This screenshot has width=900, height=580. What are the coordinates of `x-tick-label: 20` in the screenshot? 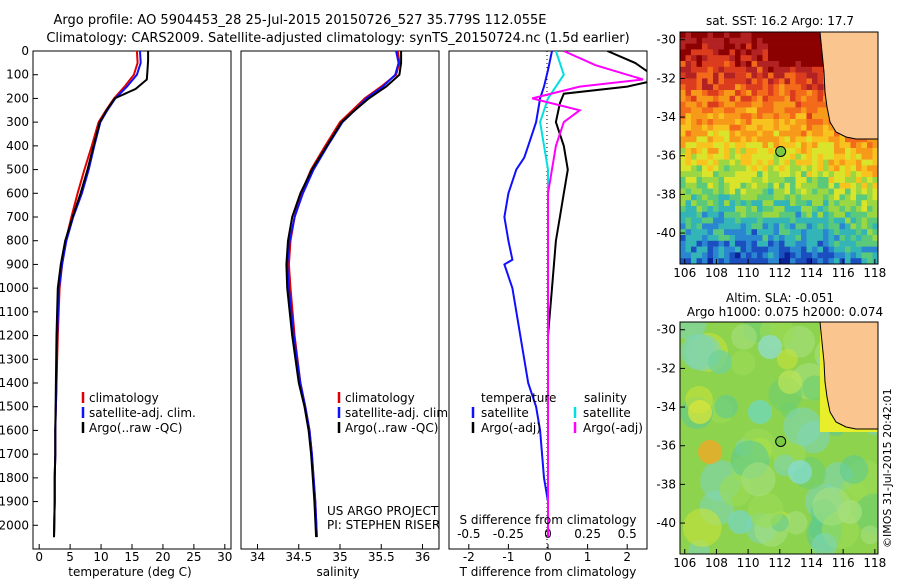 It's located at (162, 557).